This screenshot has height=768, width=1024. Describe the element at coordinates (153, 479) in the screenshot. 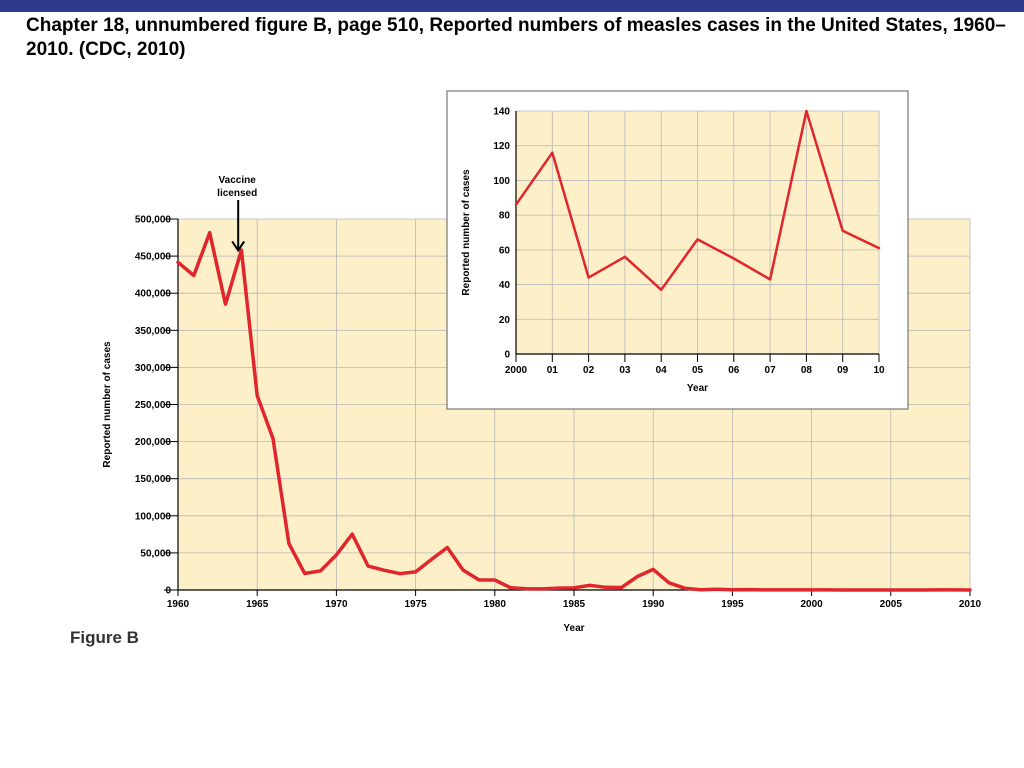

I see `main-y-tick-label: 150,000` at that location.